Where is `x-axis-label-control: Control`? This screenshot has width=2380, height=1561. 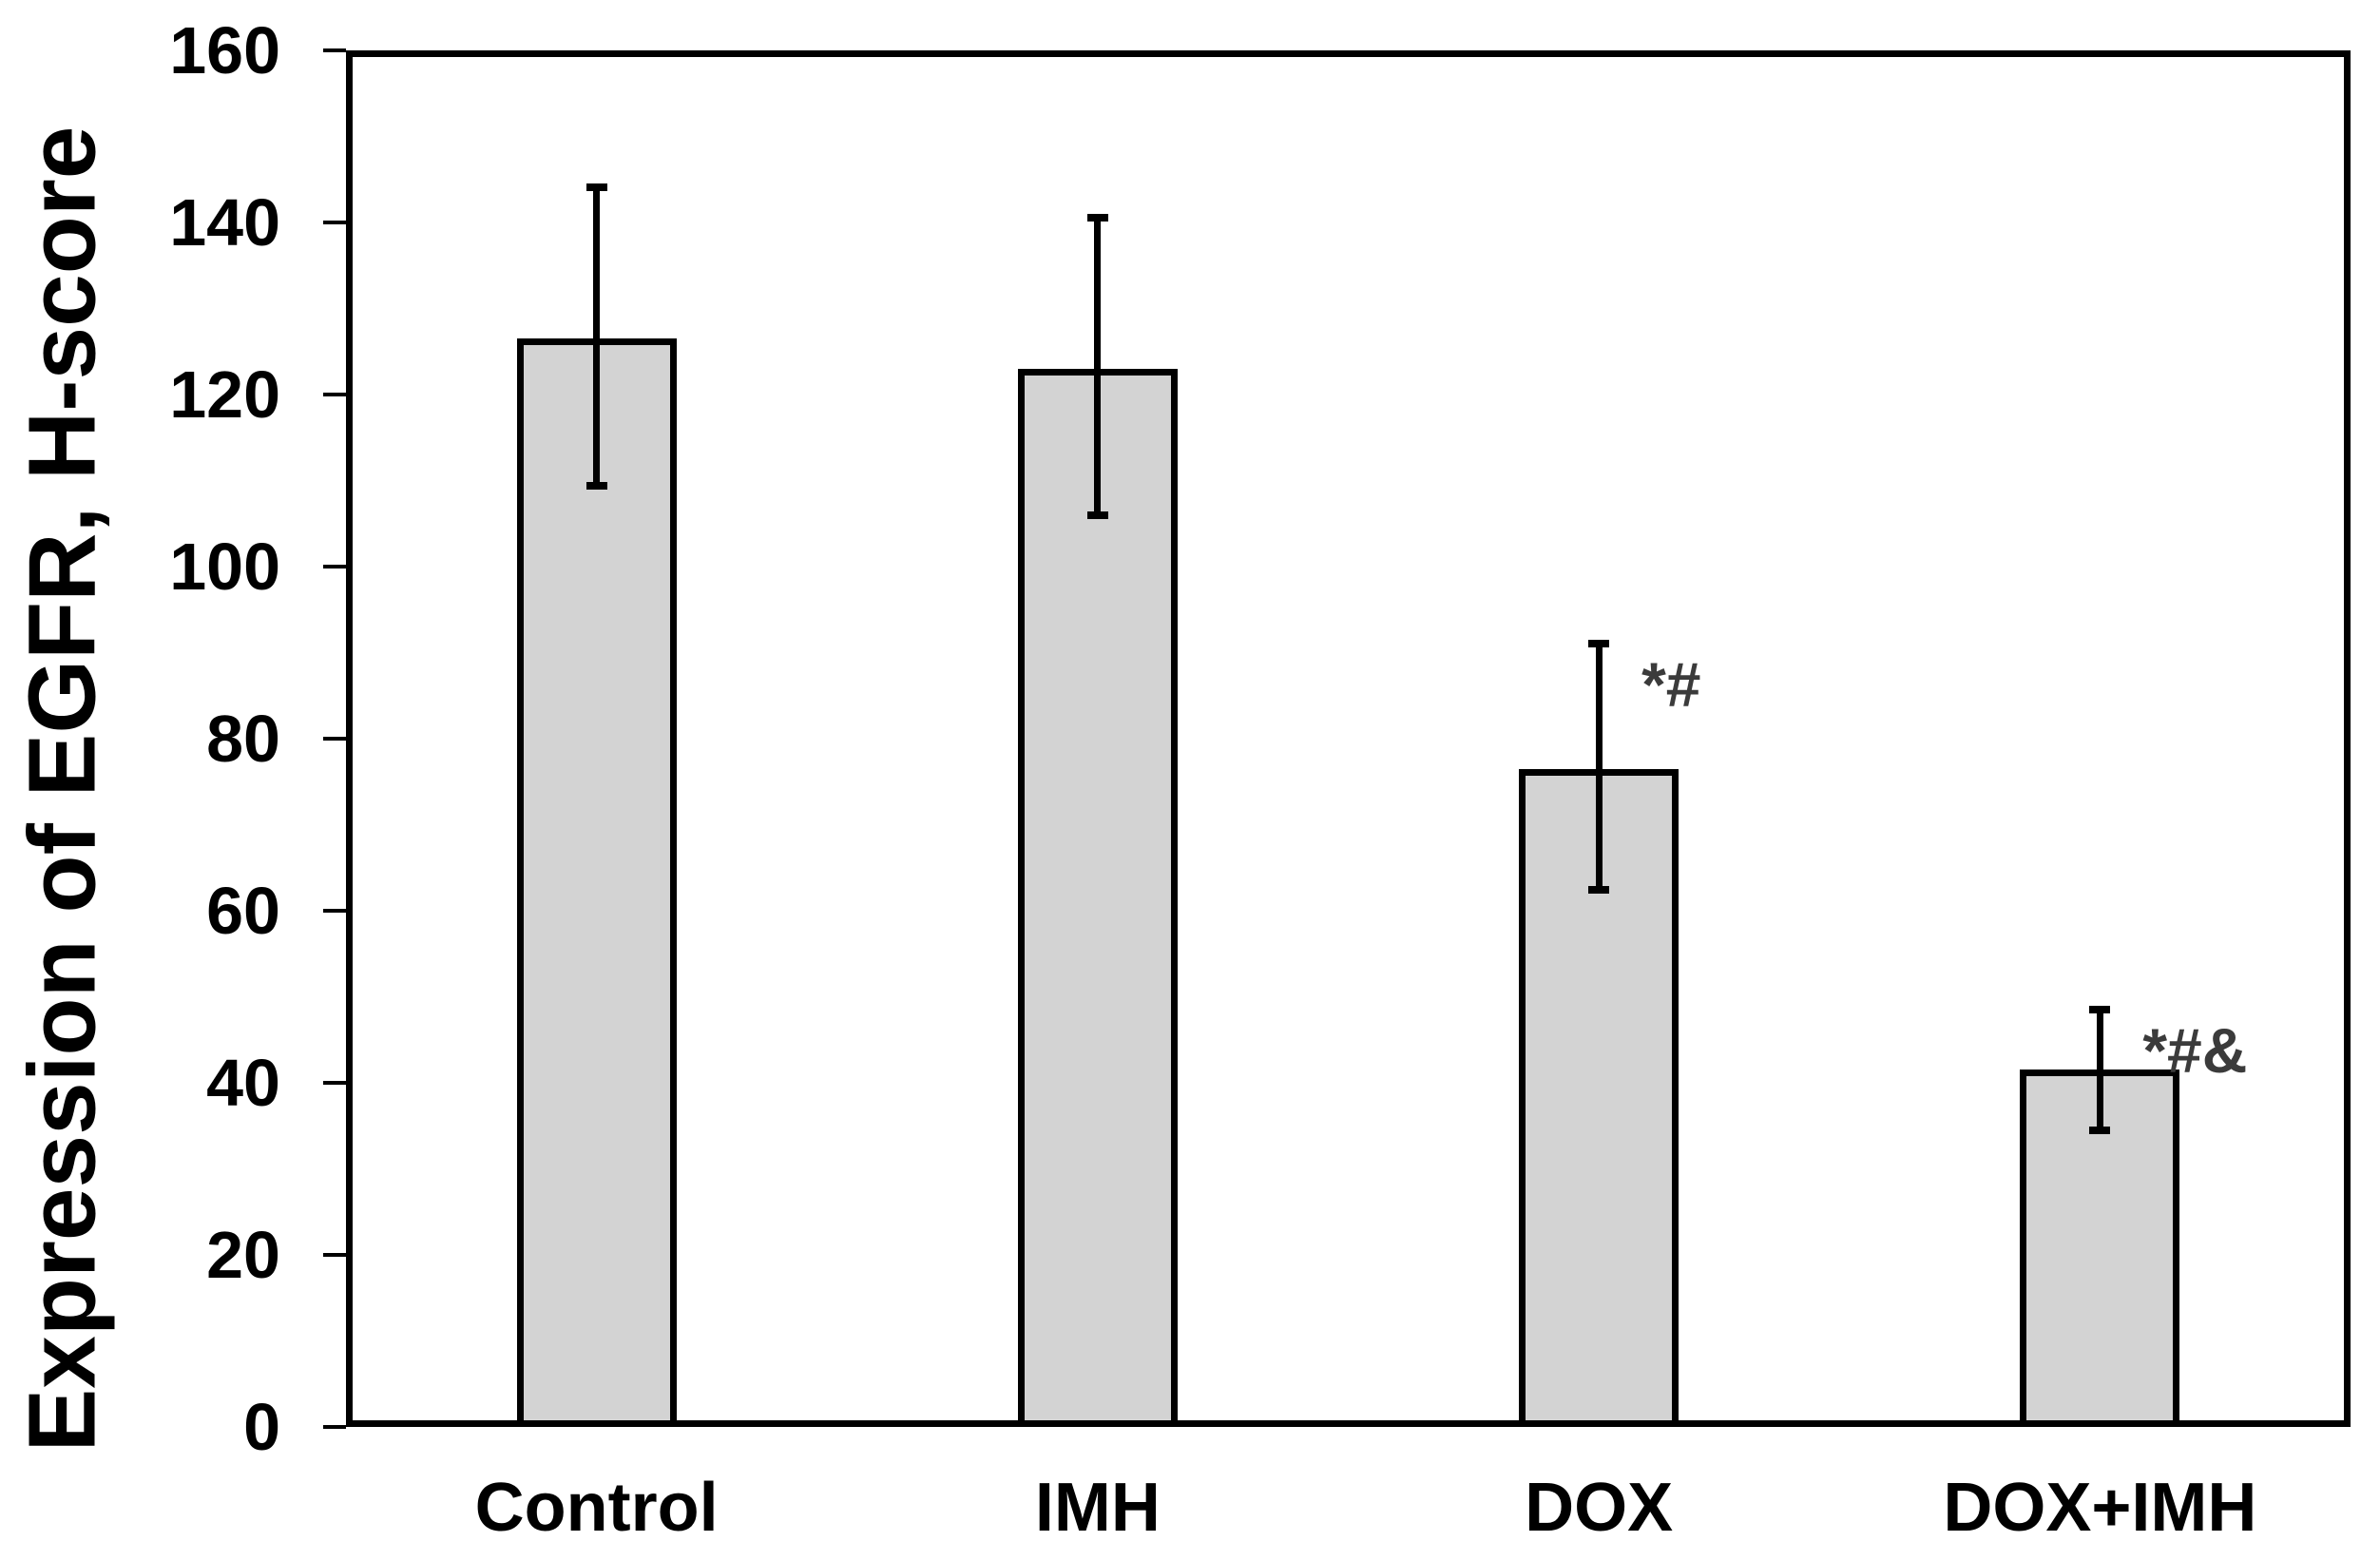
x-axis-label-control: Control is located at coordinates (596, 1508).